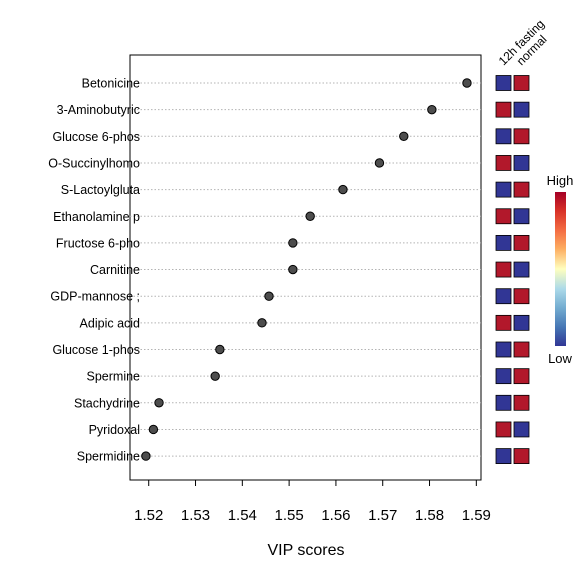 This screenshot has width=576, height=581. I want to click on feature-label: Ethanolamine p, so click(96, 217).